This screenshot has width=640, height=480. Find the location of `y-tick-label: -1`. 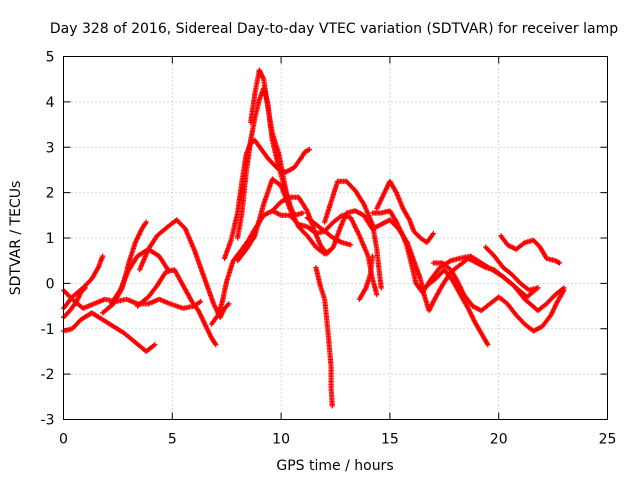

y-tick-label: -1 is located at coordinates (48, 330).